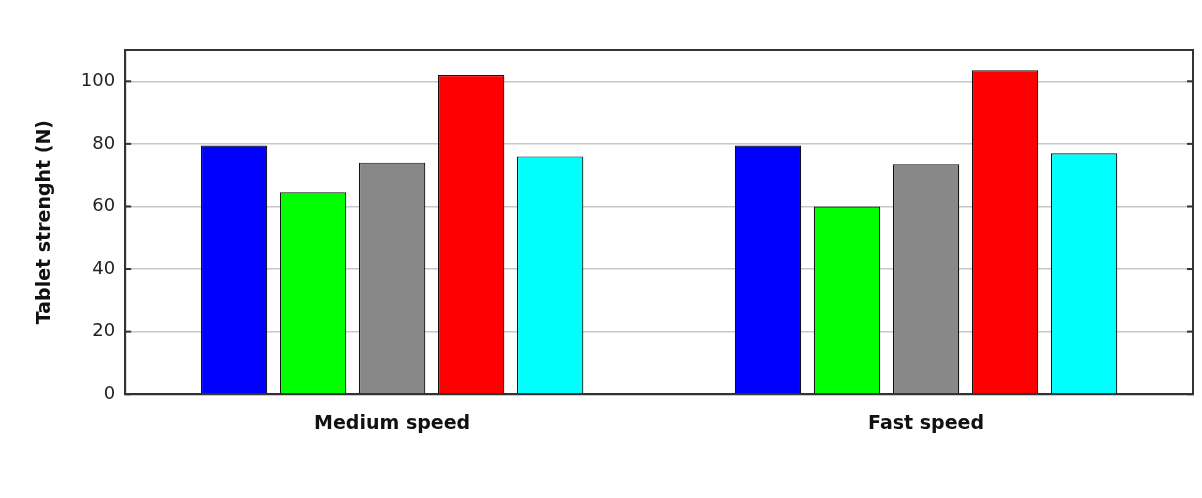  Describe the element at coordinates (104, 142) in the screenshot. I see `y-tick-label: 80` at that location.